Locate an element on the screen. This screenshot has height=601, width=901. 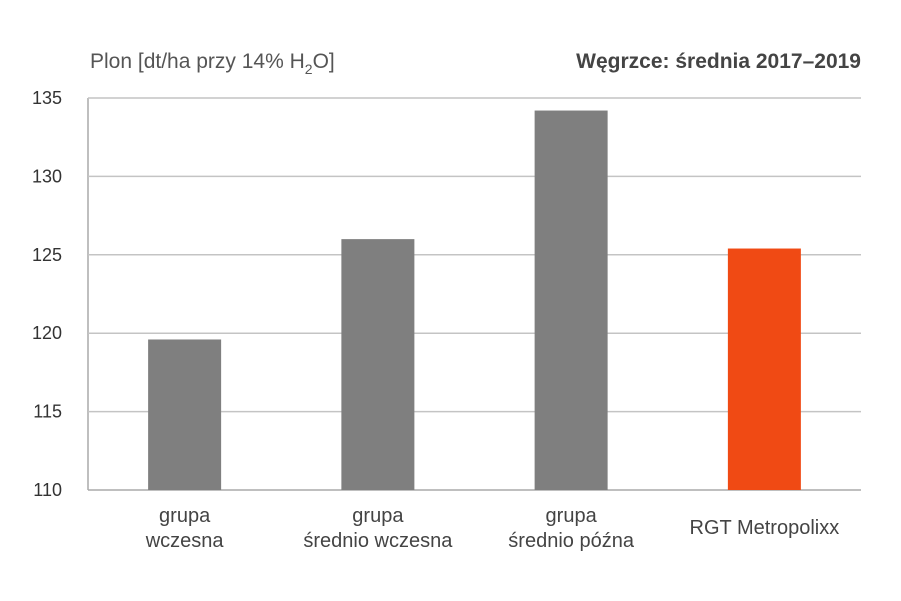
chart-title: Węgrzce: średnia 2017–2019 is located at coordinates (718, 61).